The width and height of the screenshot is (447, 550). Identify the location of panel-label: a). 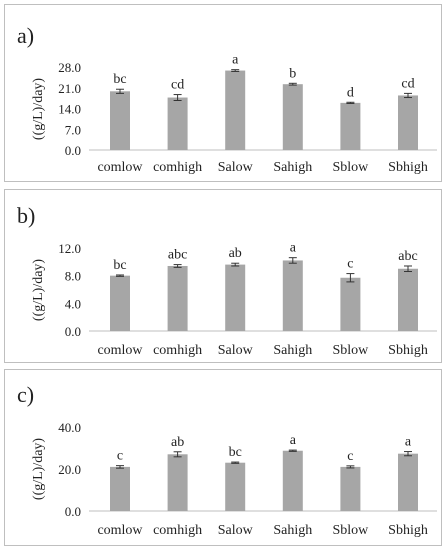
(25, 35).